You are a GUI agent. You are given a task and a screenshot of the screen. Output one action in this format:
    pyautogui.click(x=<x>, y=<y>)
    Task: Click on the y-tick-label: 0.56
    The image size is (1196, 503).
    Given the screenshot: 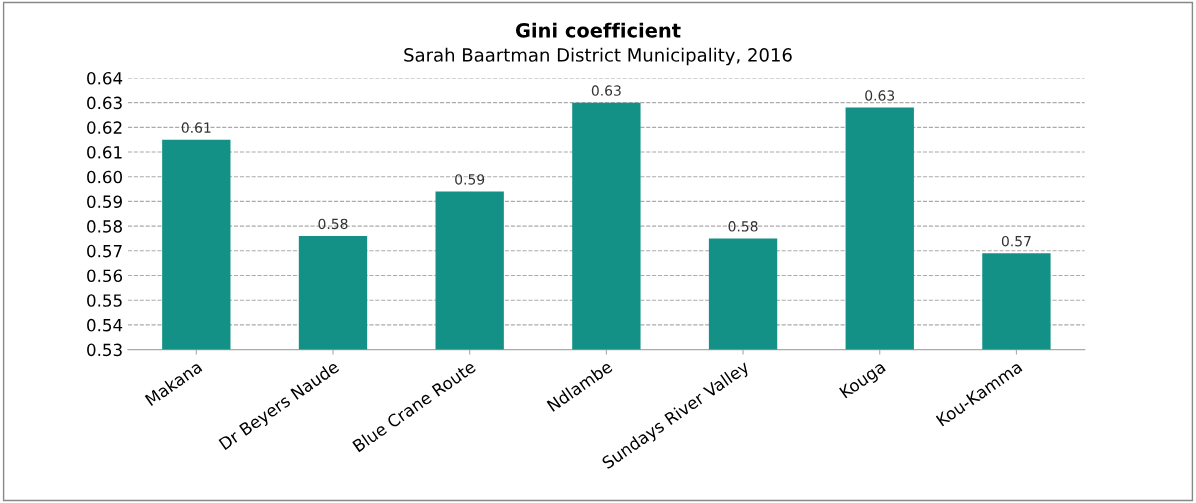 What is the action you would take?
    pyautogui.click(x=105, y=276)
    